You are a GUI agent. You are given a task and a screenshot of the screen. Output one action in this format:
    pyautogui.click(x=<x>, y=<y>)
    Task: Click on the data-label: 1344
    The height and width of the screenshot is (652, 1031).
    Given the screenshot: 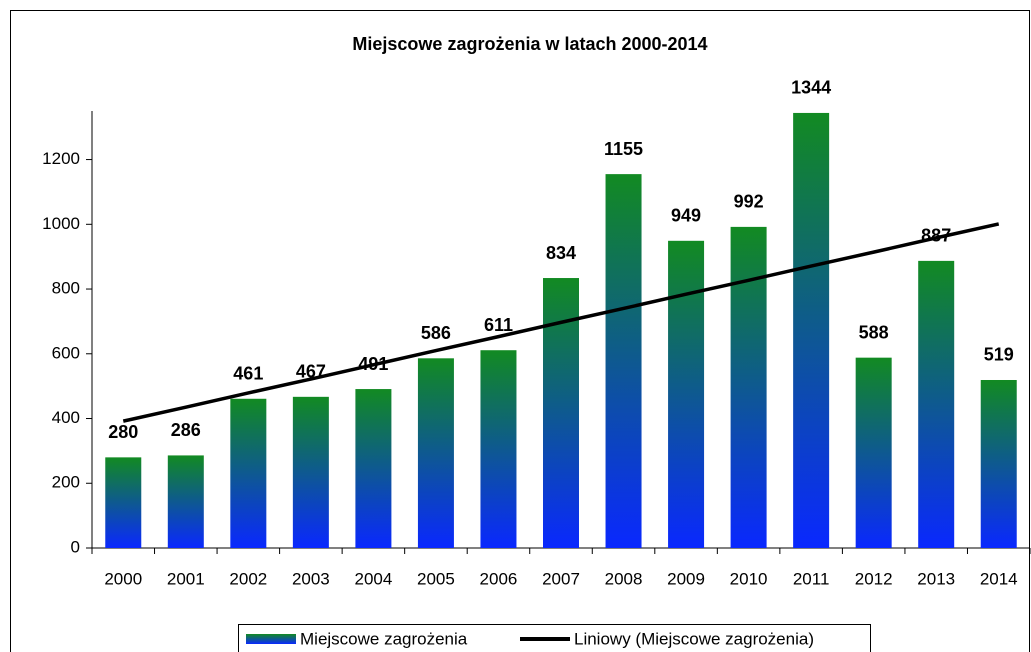 What is the action you would take?
    pyautogui.click(x=811, y=88)
    